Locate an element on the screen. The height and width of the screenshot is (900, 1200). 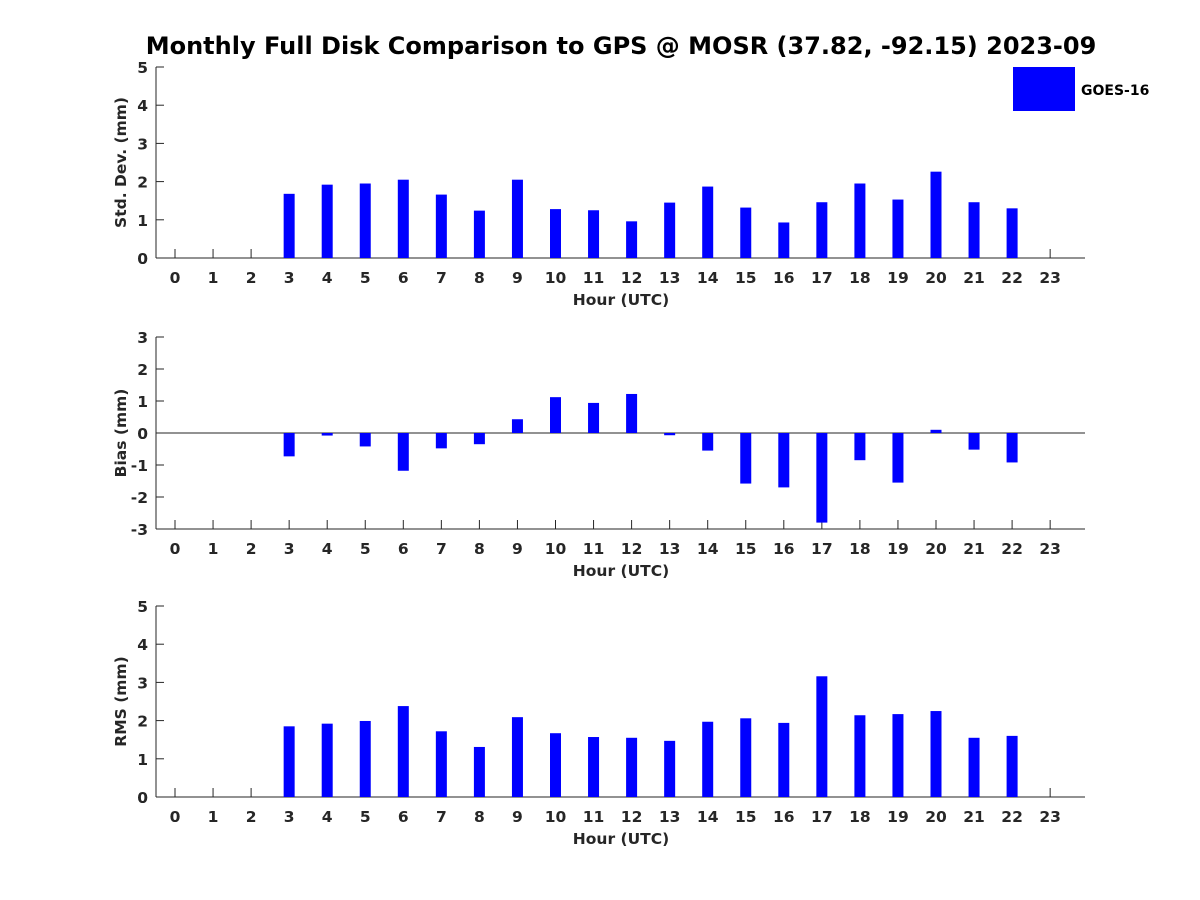
std-dev-x-tick-label: 5 is located at coordinates (365, 278).